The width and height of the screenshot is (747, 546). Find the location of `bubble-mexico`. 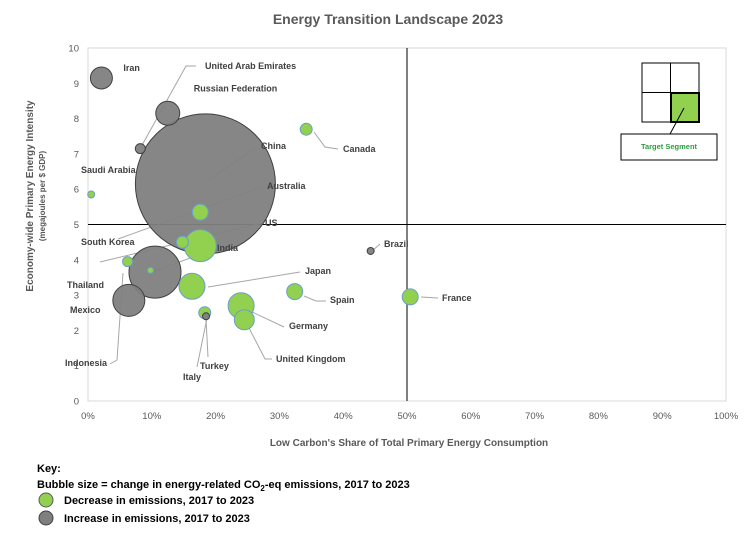

bubble-mexico is located at coordinates (129, 300).